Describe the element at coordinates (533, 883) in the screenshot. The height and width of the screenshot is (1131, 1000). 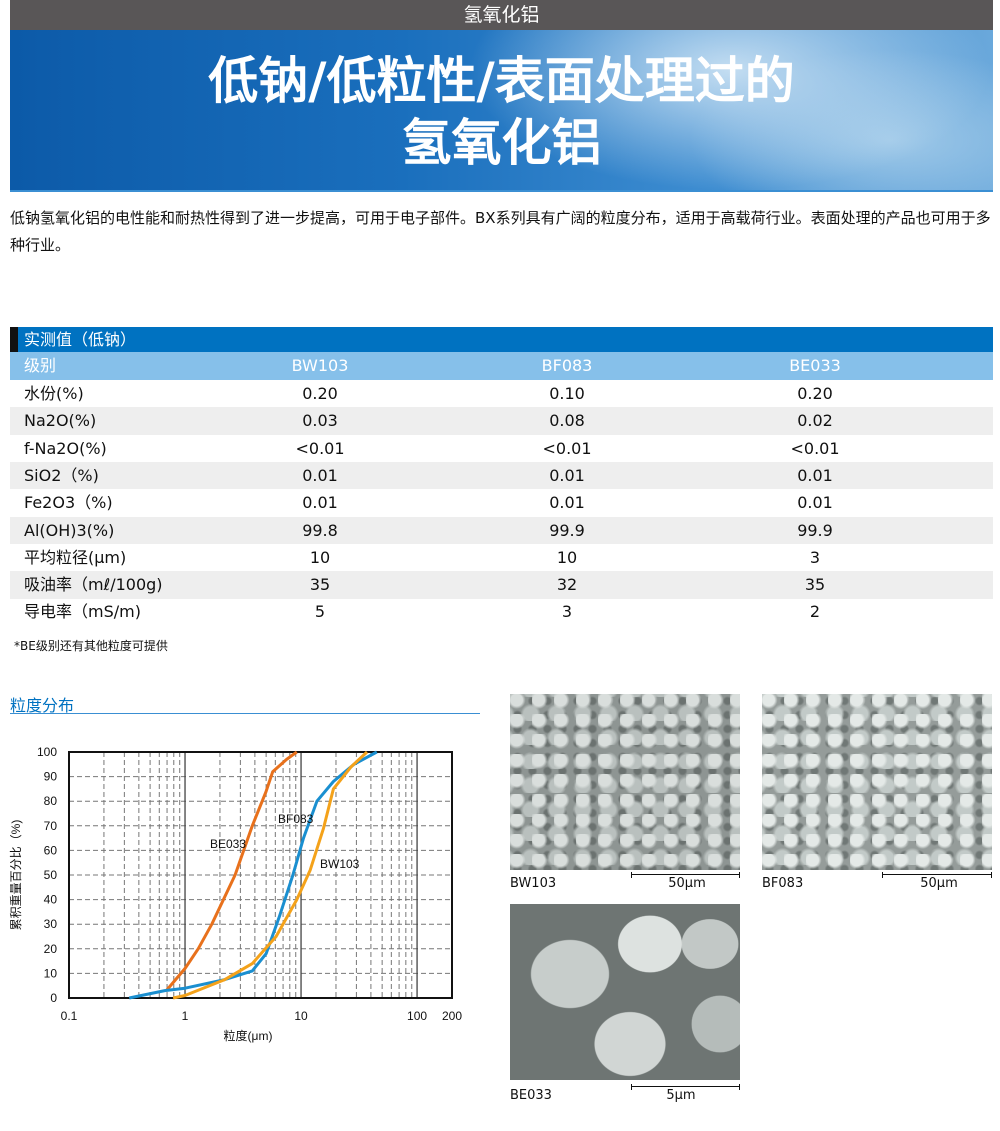
I see `photo-label: BW103` at that location.